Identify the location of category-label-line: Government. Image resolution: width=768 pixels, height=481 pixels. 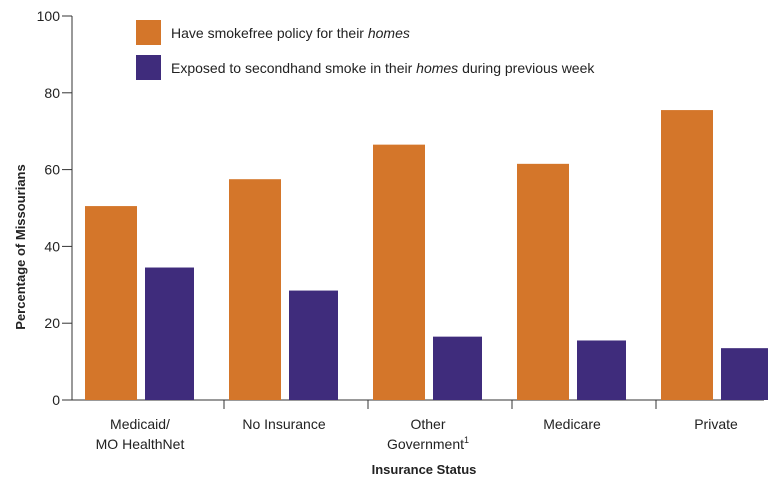
(425, 444).